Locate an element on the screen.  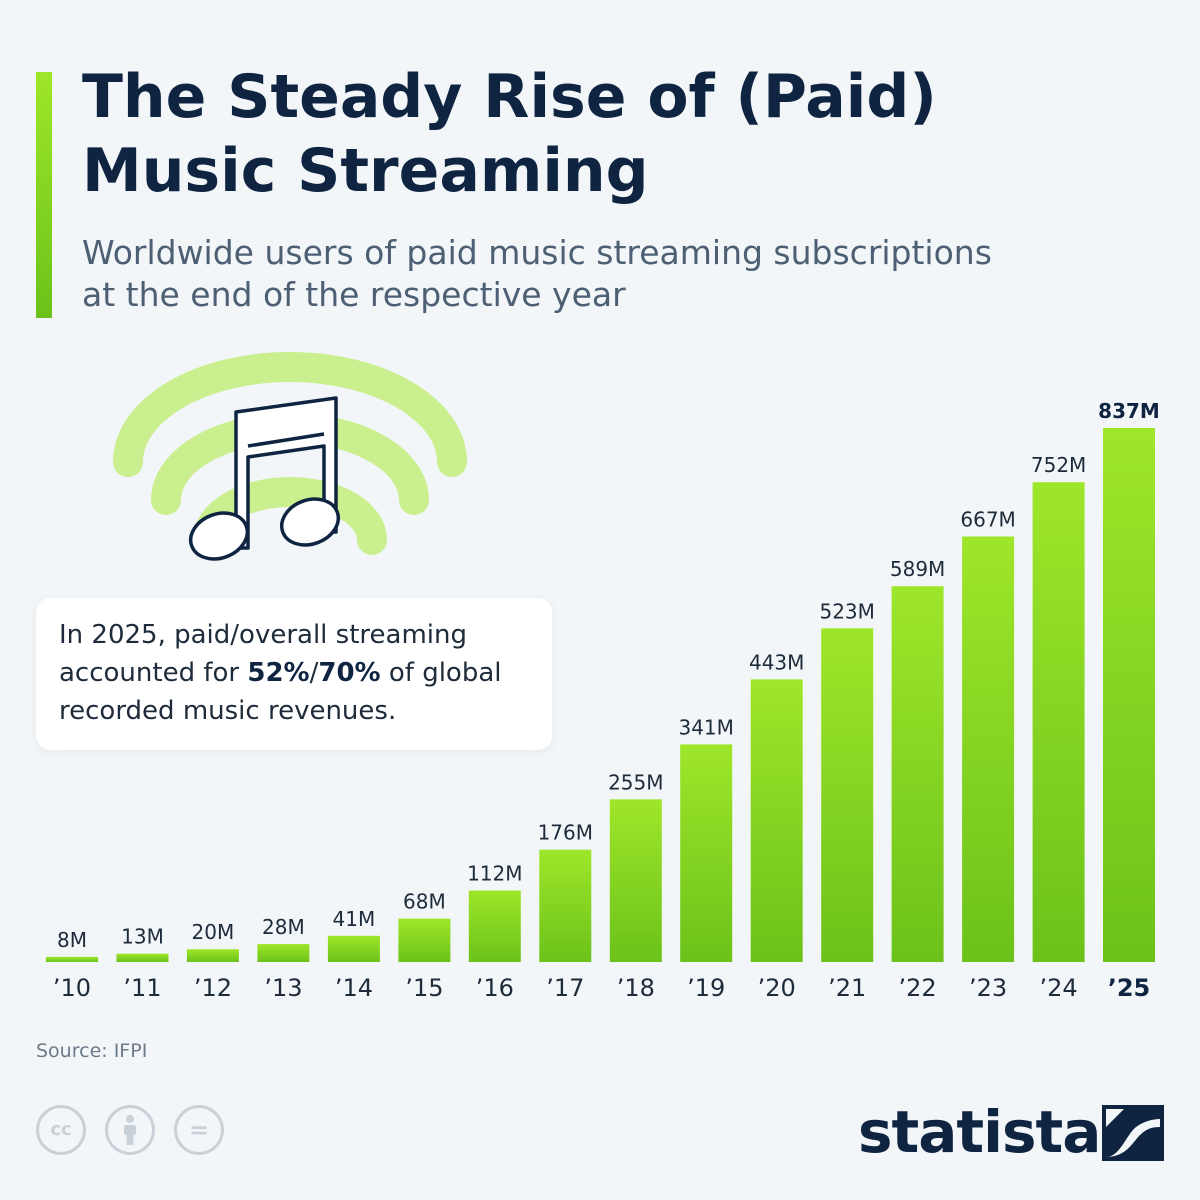
x-tick-label-1: ’11 is located at coordinates (142, 988).